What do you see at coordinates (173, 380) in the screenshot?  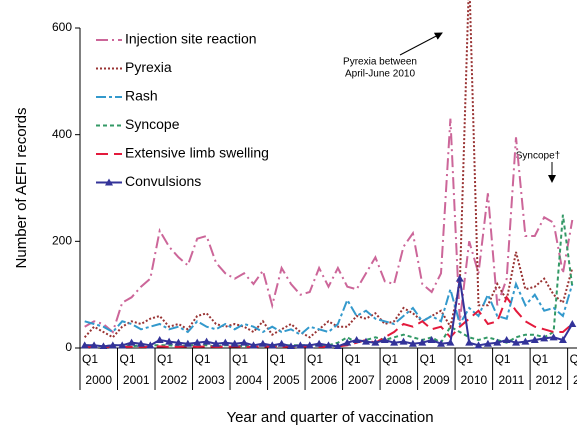 I see `year-label: 2002` at bounding box center [173, 380].